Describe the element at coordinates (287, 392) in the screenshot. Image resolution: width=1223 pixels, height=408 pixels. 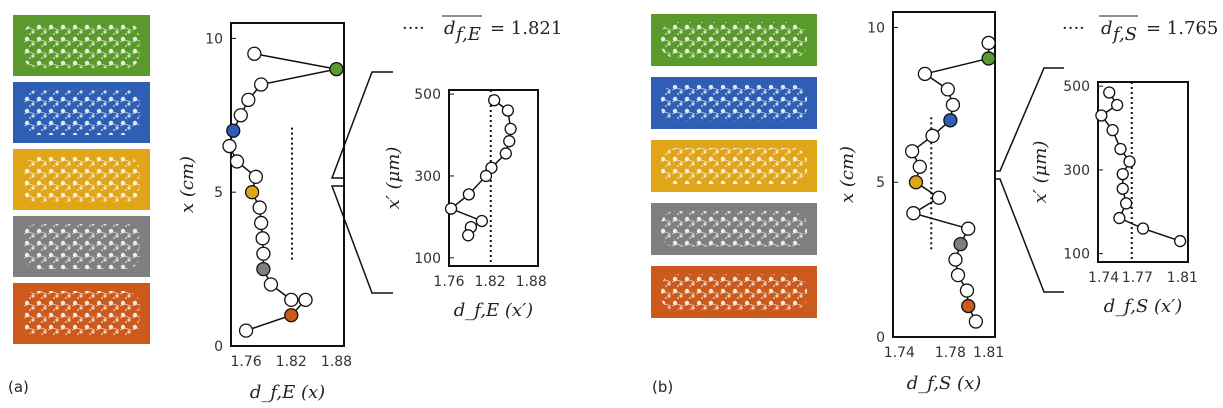
I see `x-axis-label: d_f,E (x)` at that location.